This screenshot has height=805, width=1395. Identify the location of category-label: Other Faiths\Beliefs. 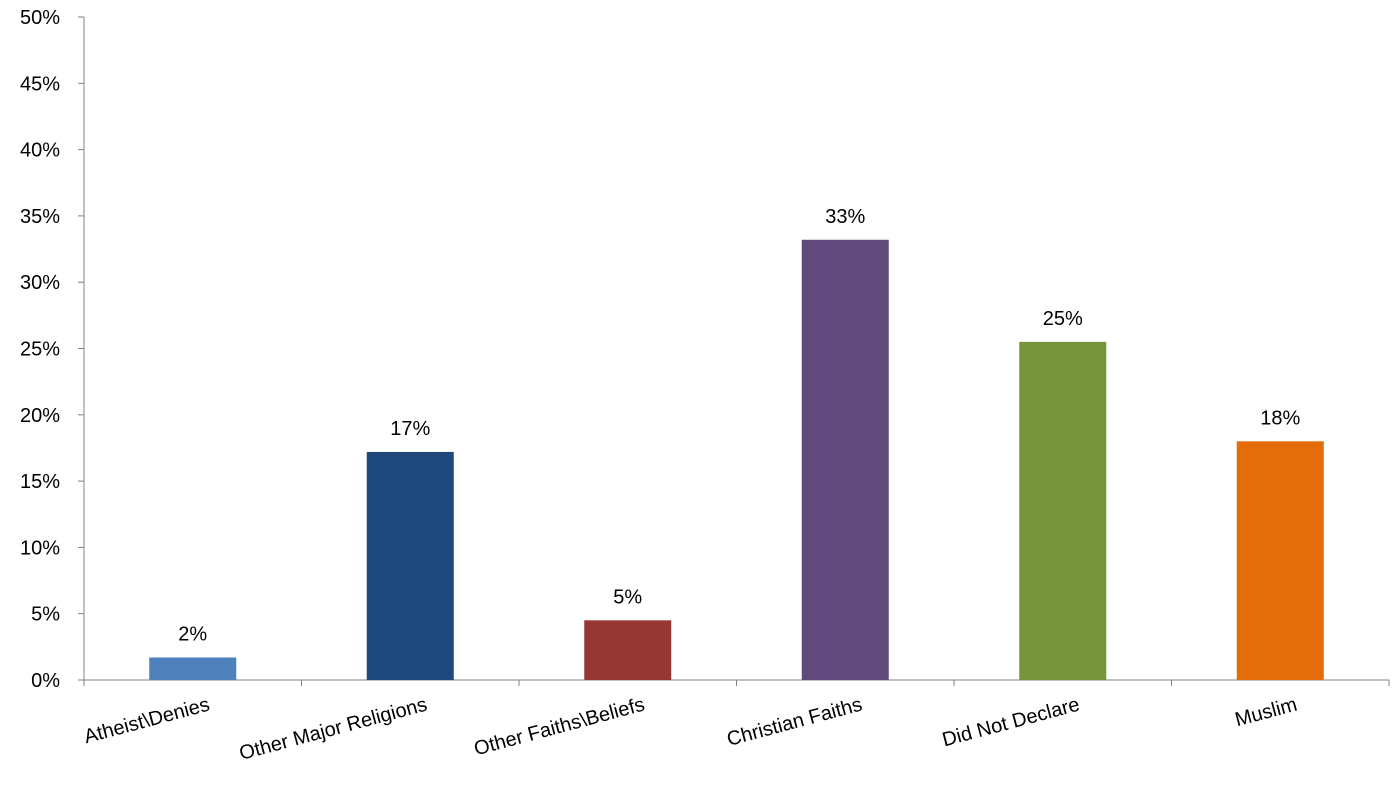
(559, 727).